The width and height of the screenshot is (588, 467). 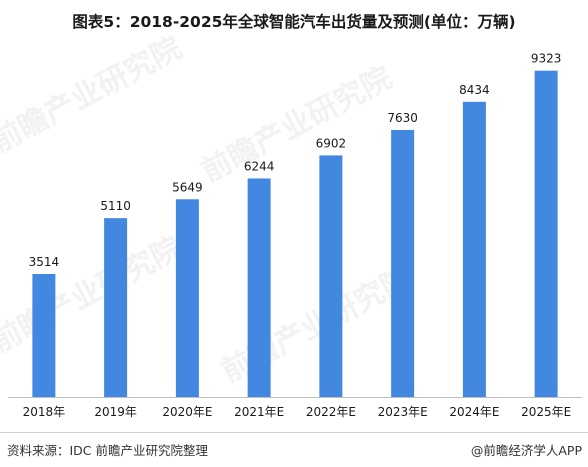 What do you see at coordinates (115, 206) in the screenshot?
I see `data-label: 5110` at bounding box center [115, 206].